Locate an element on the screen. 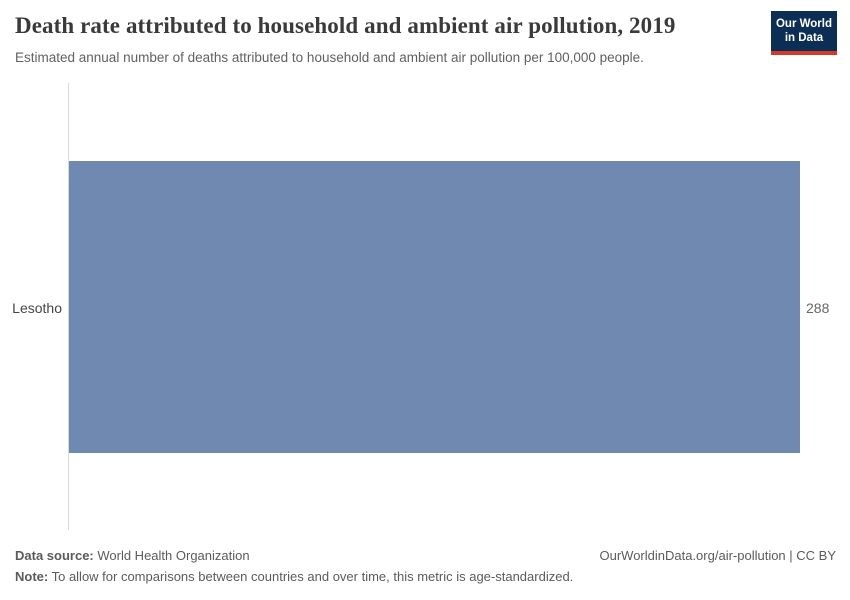 This screenshot has width=850, height=600. data-source-value: World Health Organization is located at coordinates (171, 555).